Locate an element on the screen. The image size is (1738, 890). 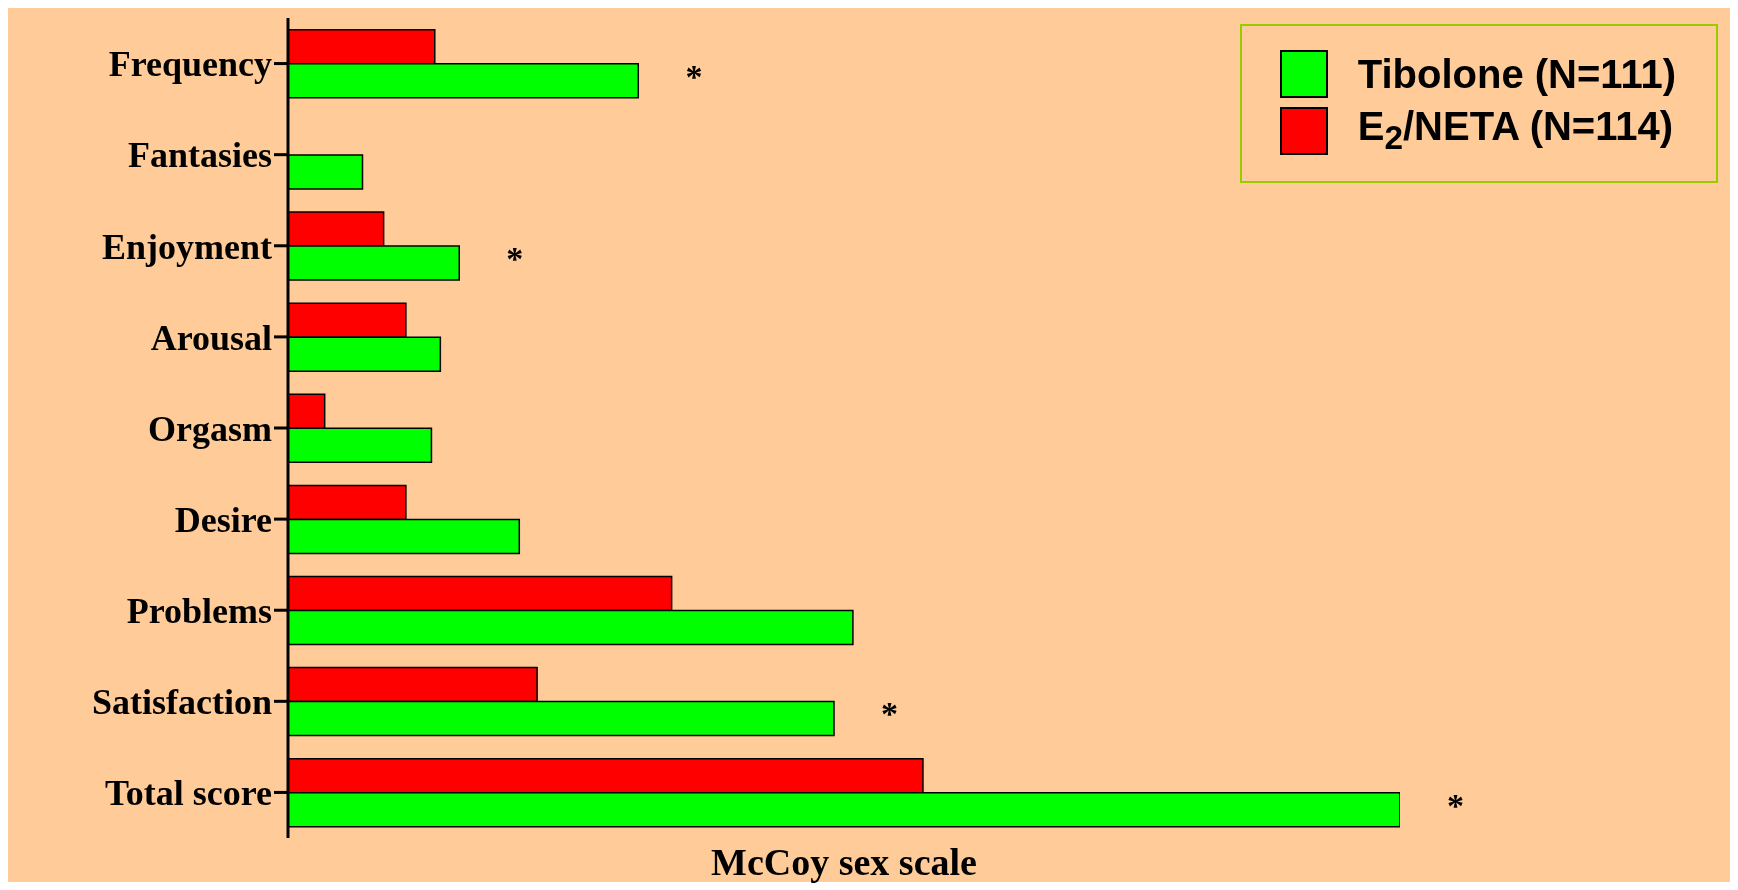
y-tick-label: Arousal is located at coordinates (211, 337).